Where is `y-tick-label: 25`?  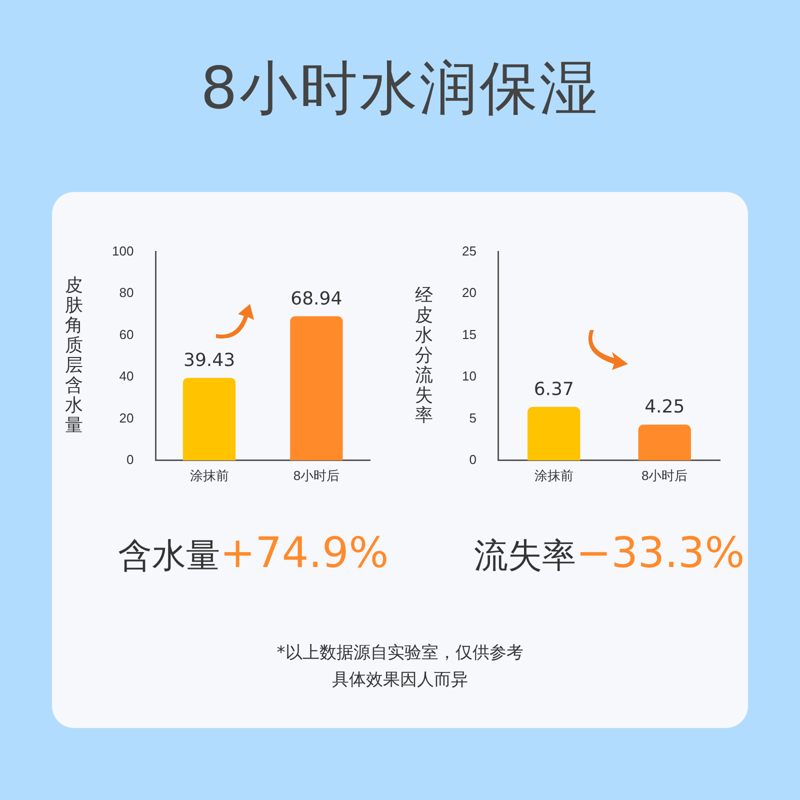
y-tick-label: 25 is located at coordinates (469, 250).